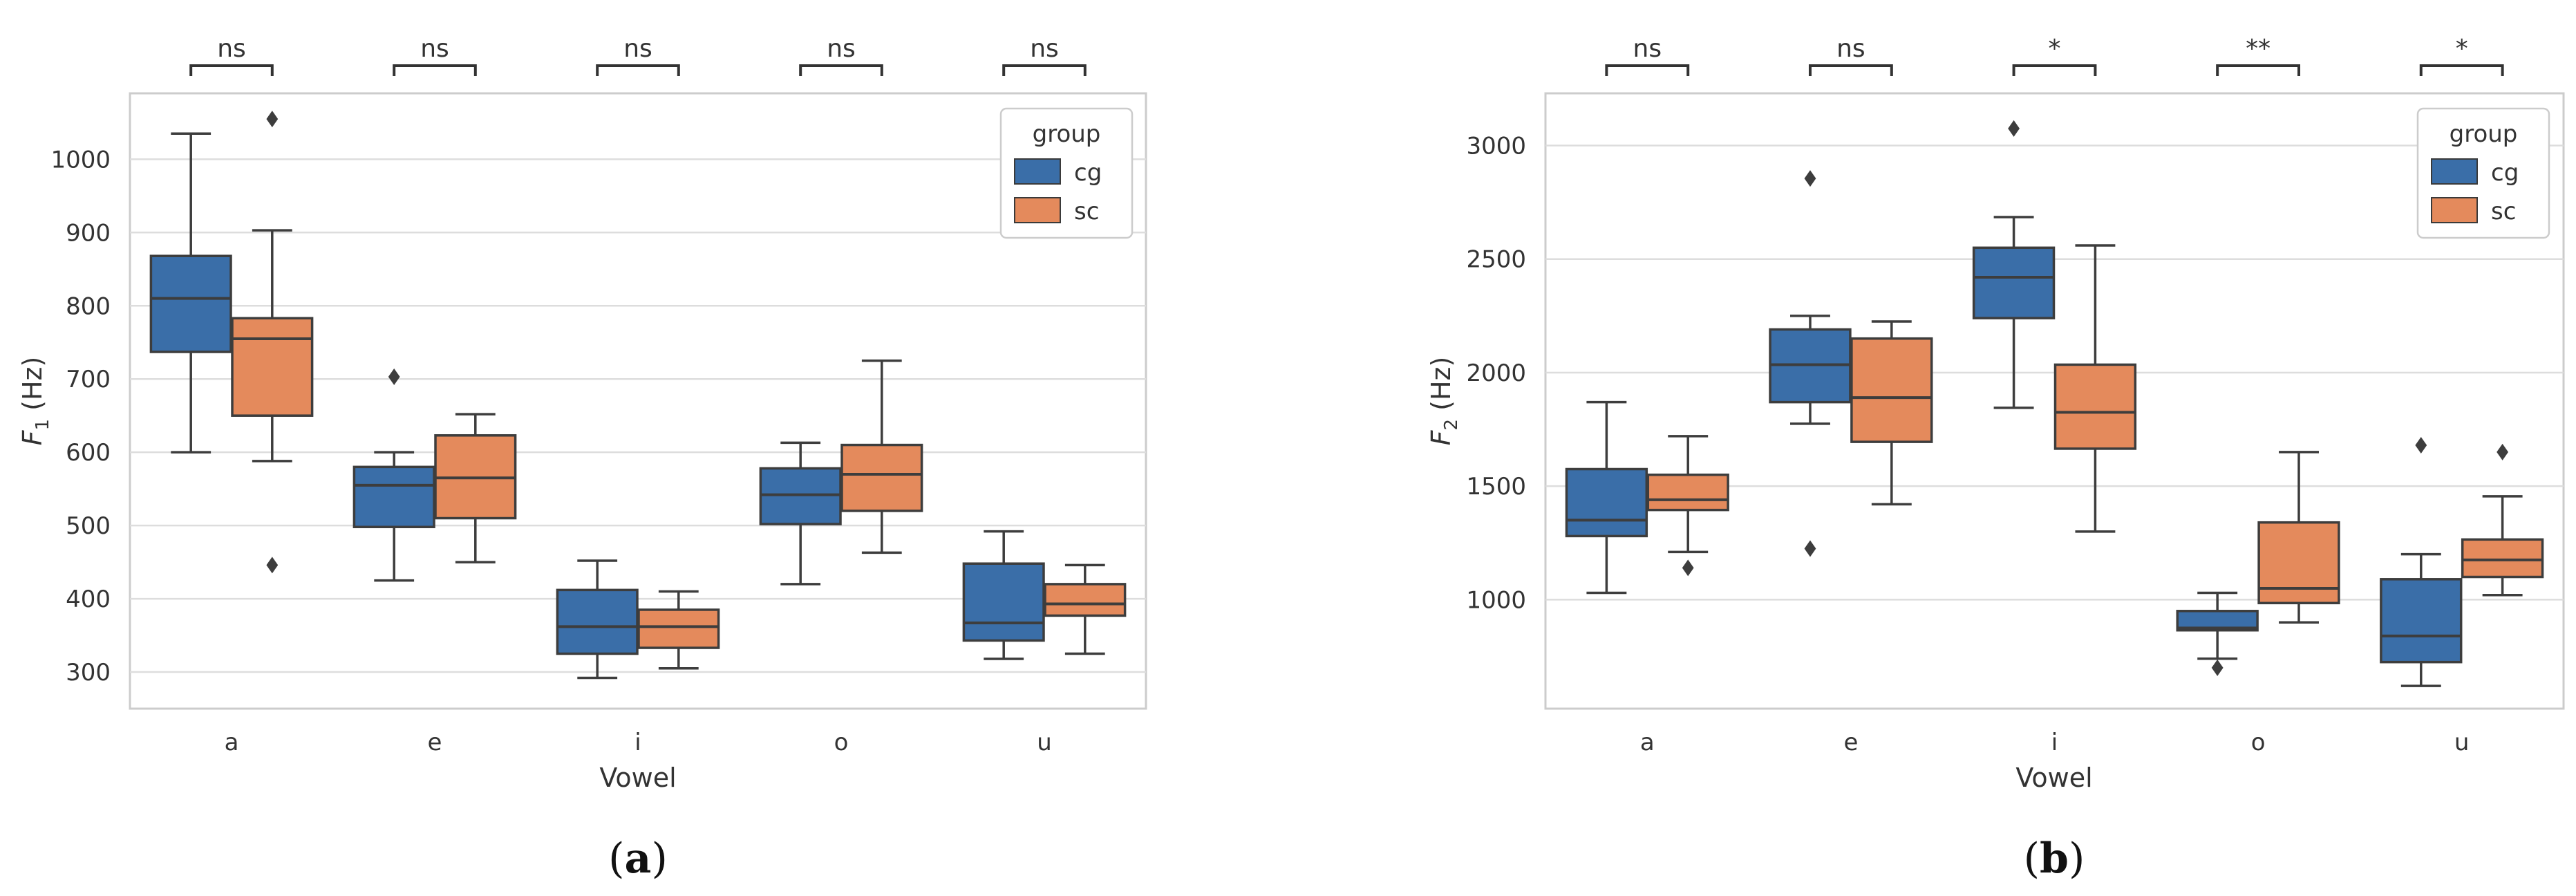 Image resolution: width=2576 pixels, height=896 pixels. Describe the element at coordinates (2053, 778) in the screenshot. I see `panel-b-x-axis-label: Vowel` at that location.